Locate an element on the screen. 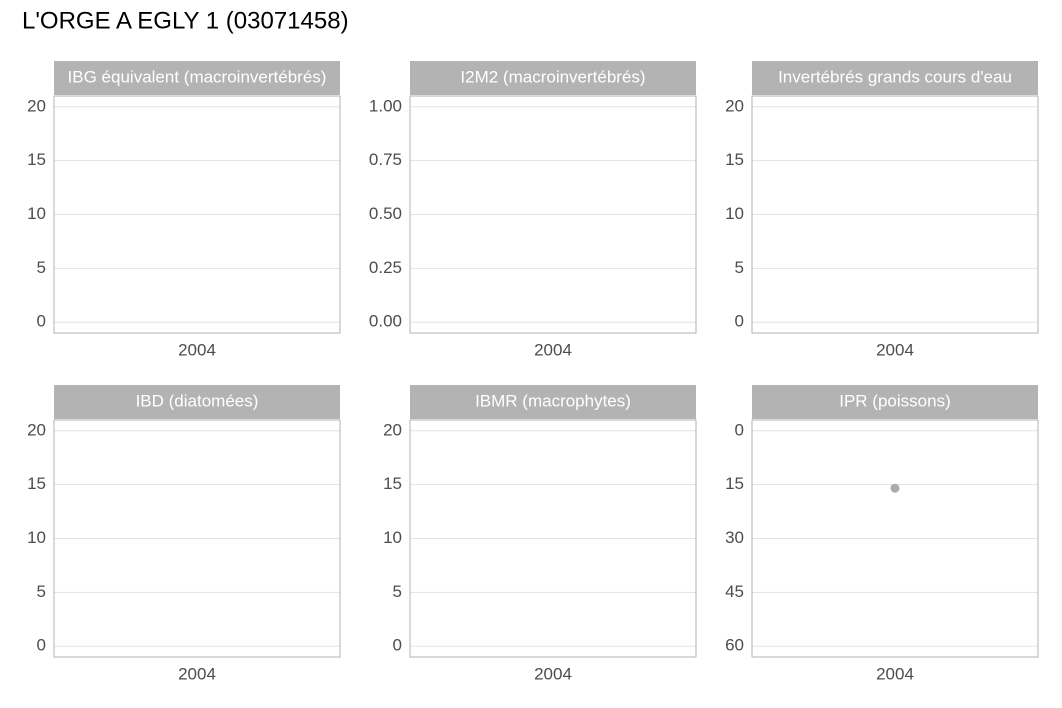 Image resolution: width=1062 pixels, height=708 pixels. panel-title: IBG équivalent (macroinvertébrés) is located at coordinates (197, 76).